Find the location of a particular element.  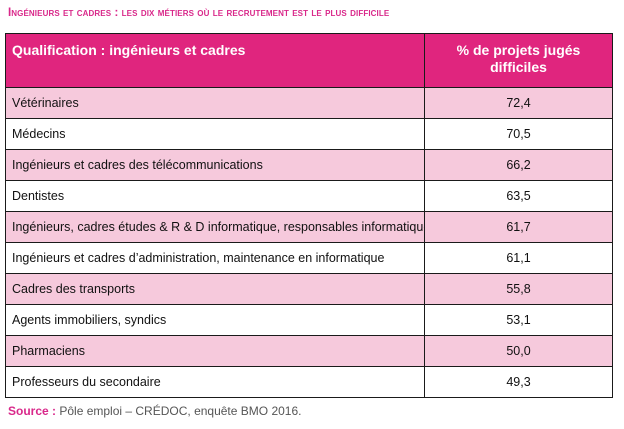

row-value: 70,5 is located at coordinates (518, 134).